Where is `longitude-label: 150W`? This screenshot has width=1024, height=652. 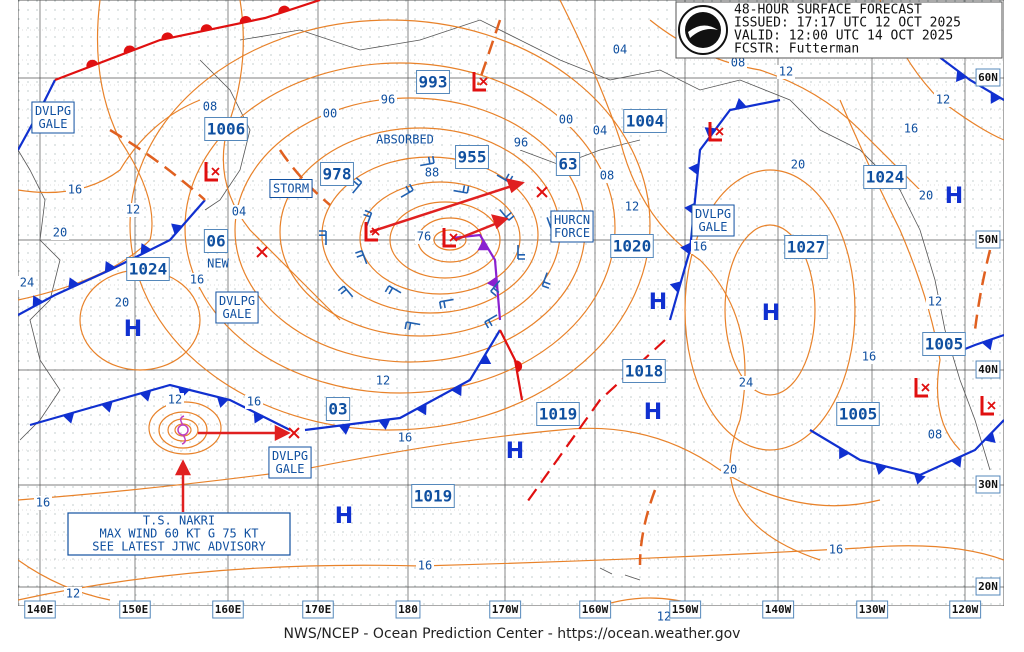
longitude-label: 150W is located at coordinates (685, 609).